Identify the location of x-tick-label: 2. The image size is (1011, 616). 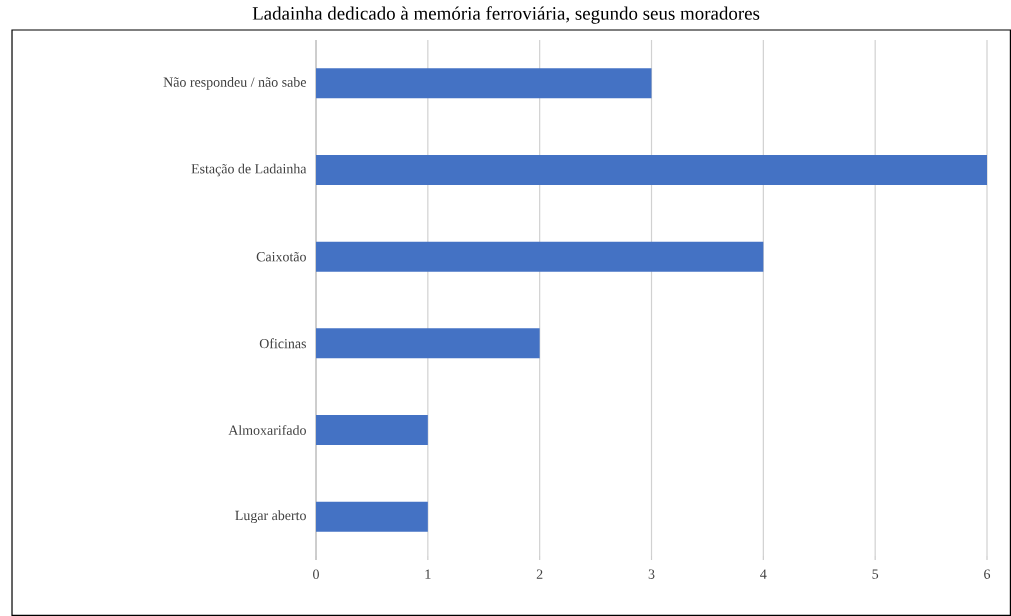
(539, 574).